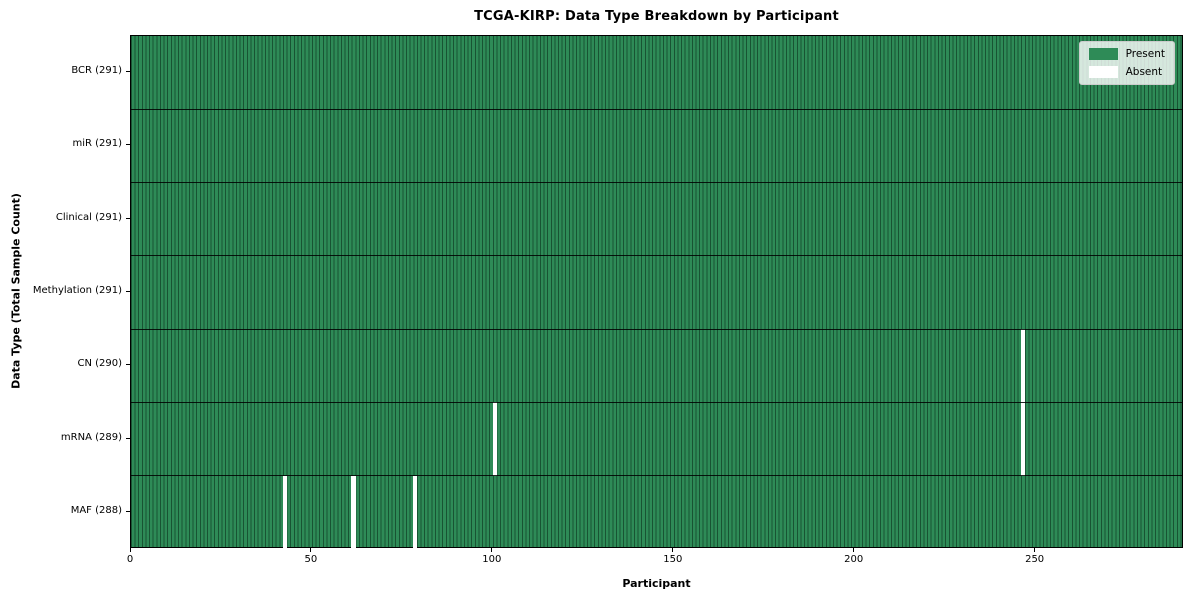  I want to click on legend-entry: Present, so click(1126, 54).